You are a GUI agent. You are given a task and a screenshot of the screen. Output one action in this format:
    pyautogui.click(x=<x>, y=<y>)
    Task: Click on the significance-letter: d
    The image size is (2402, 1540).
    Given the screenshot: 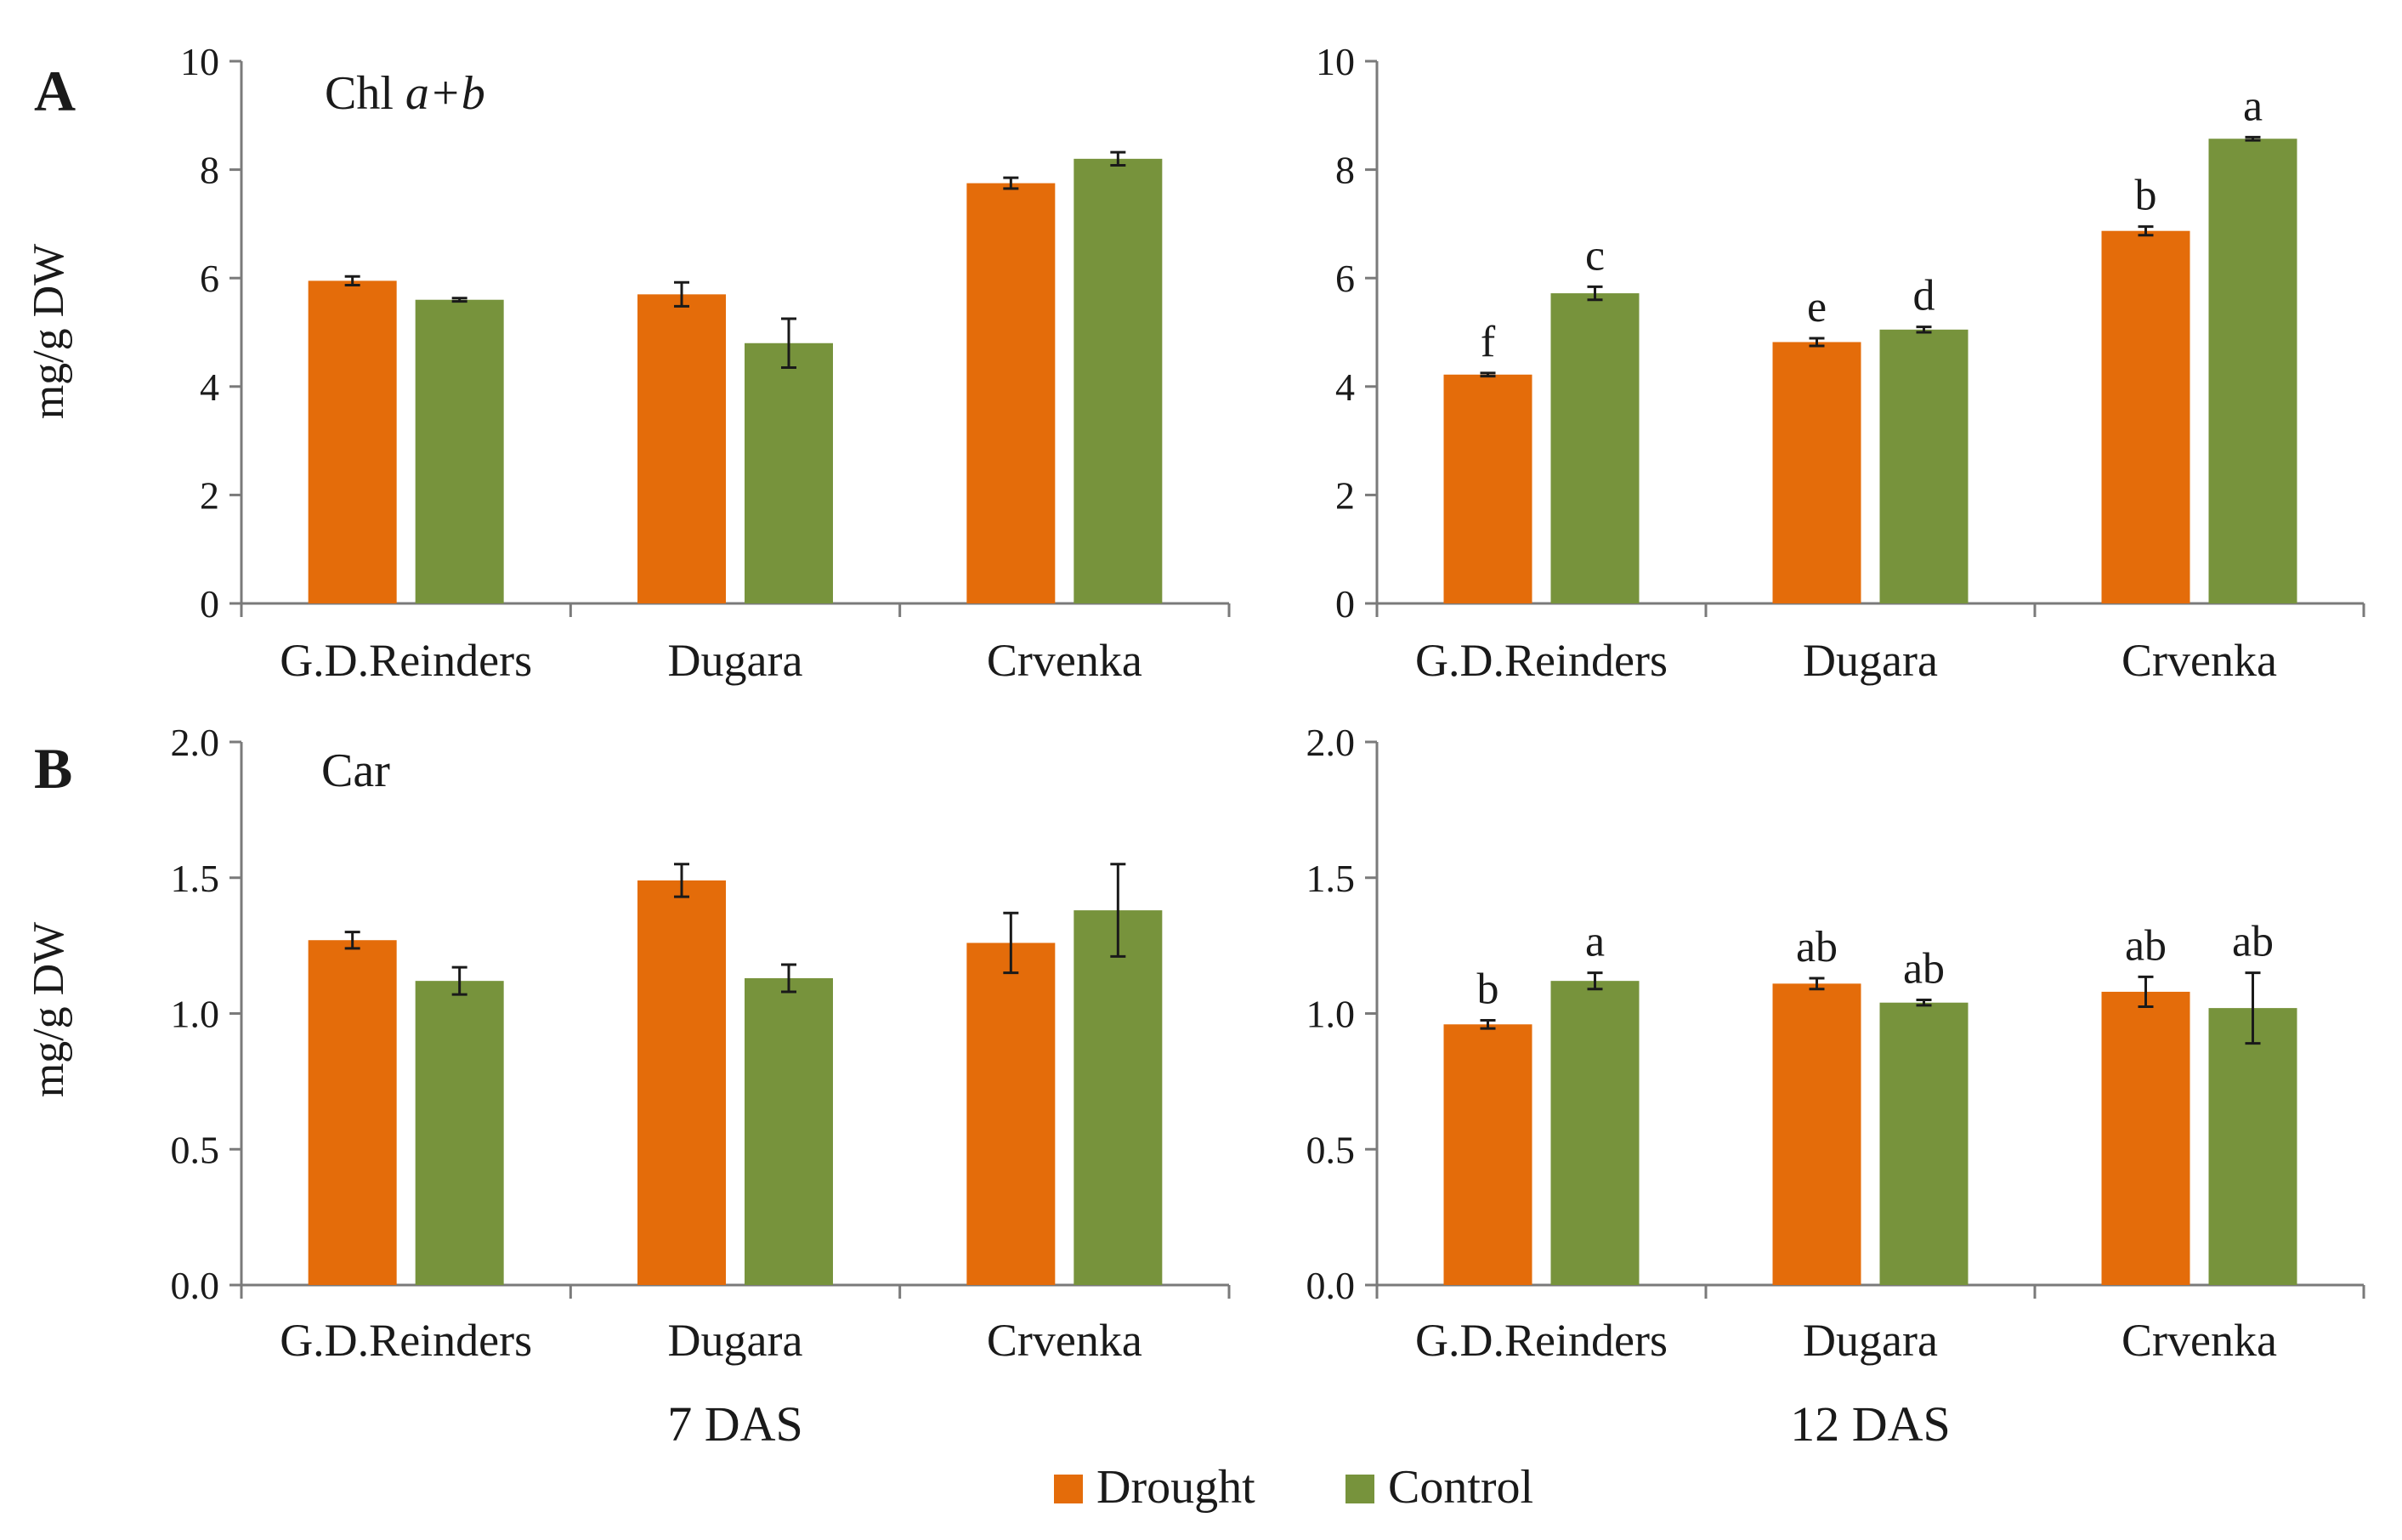 What is the action you would take?
    pyautogui.click(x=1924, y=296)
    